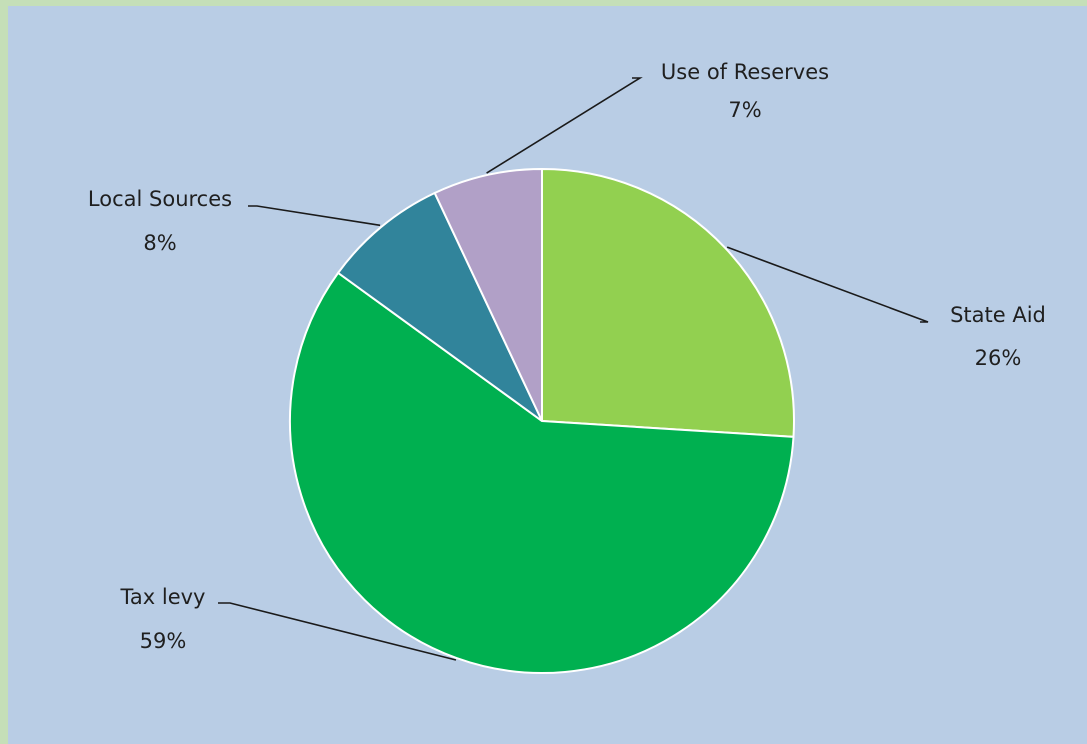 This screenshot has height=744, width=1087. Describe the element at coordinates (163, 641) in the screenshot. I see `pct-tax-levy: 59%` at that location.